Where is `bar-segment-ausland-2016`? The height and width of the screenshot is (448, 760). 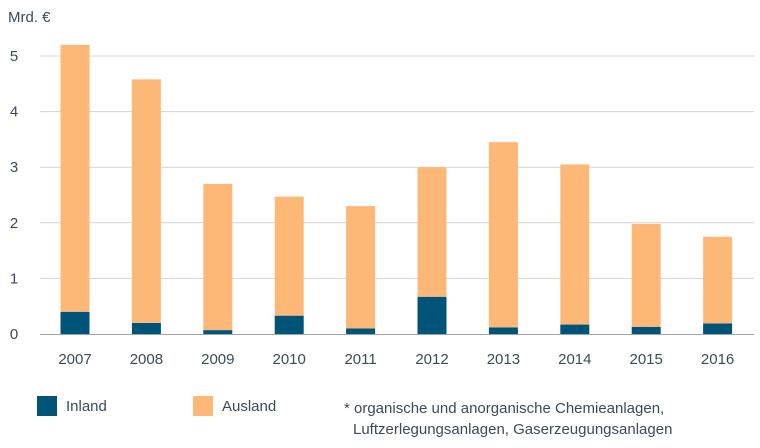
bar-segment-ausland-2016 is located at coordinates (718, 280).